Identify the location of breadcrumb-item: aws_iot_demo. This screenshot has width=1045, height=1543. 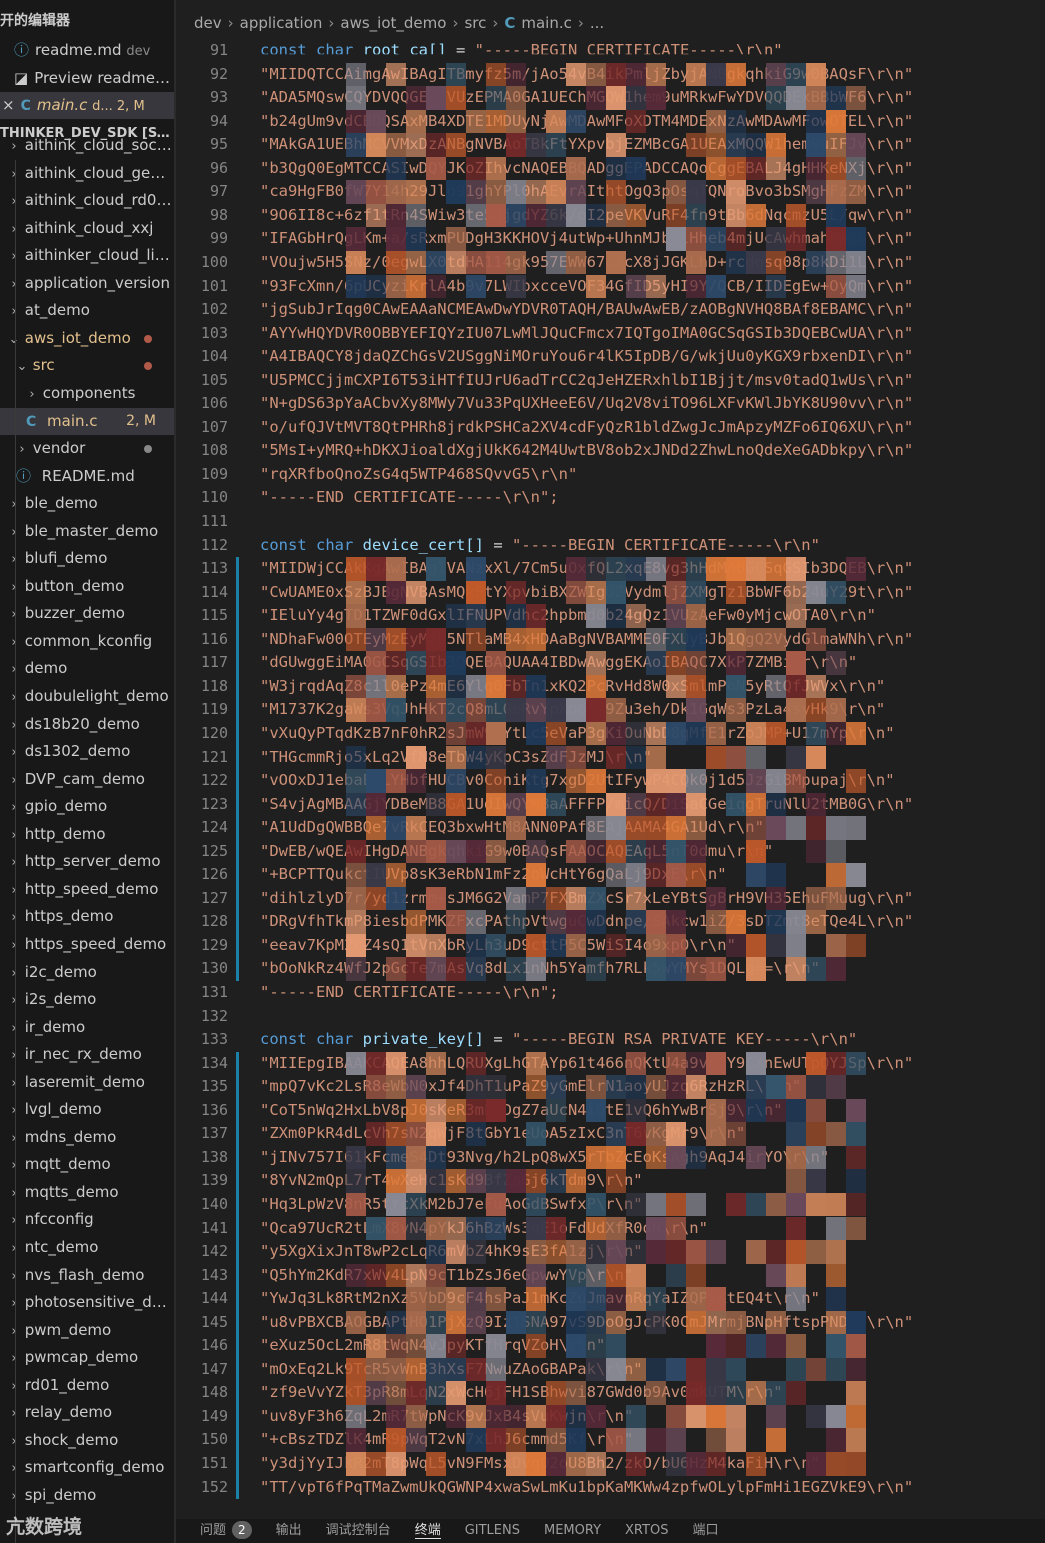
(393, 23).